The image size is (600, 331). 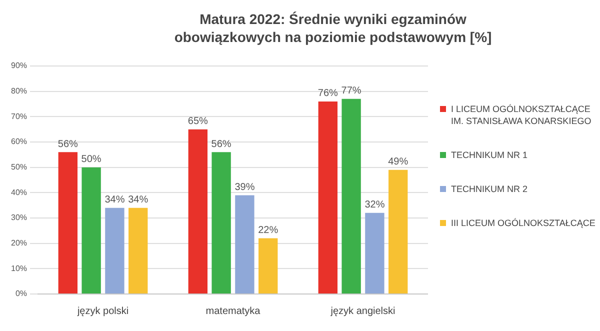 What do you see at coordinates (333, 28) in the screenshot?
I see `chart-title: Matura 2022: Średnie wyniki egzaminów obowiązkowych na poziomie podstawowym [%]` at bounding box center [333, 28].